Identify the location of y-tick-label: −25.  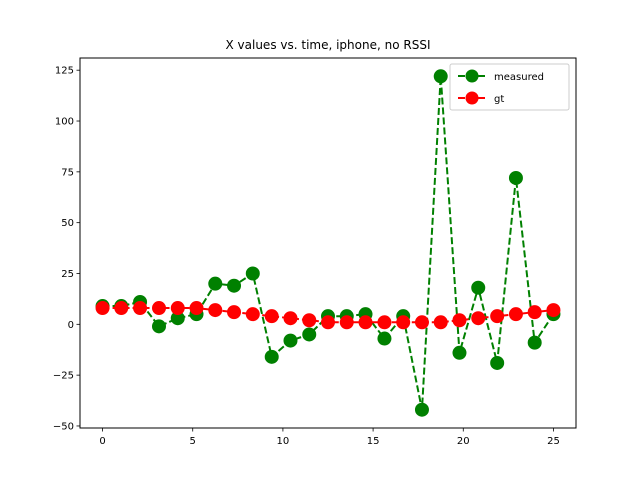
(63, 376).